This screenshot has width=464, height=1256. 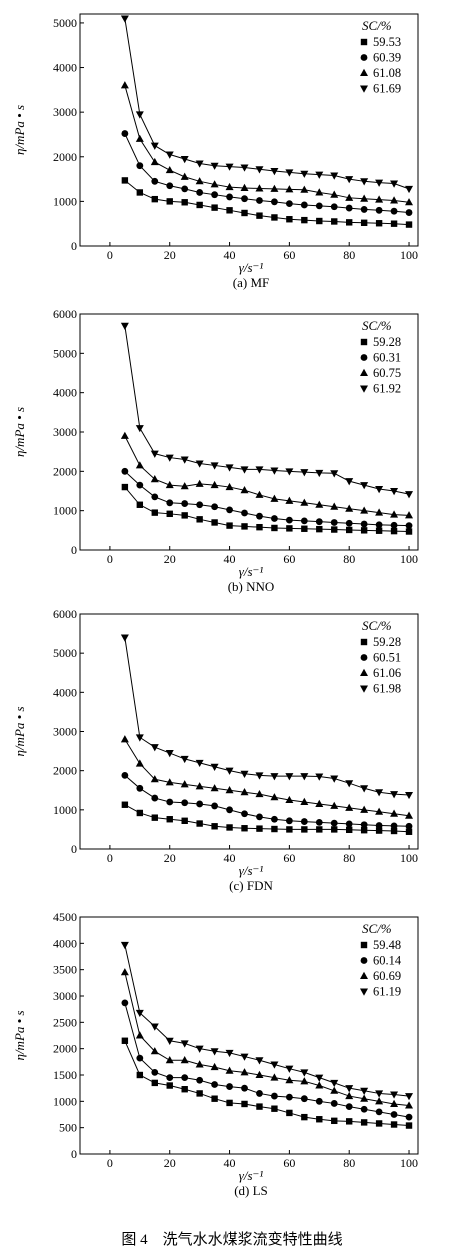 What do you see at coordinates (387, 42) in the screenshot?
I see `legend-entry-label: 59.53` at bounding box center [387, 42].